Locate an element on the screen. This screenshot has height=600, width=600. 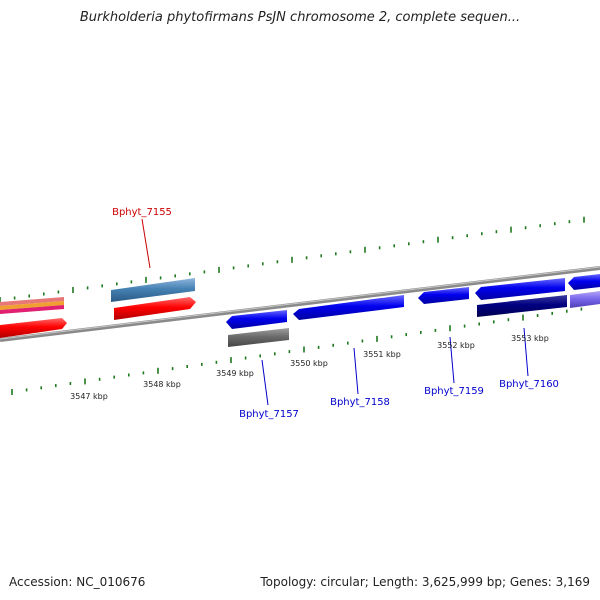
gene-arrow-blue-right is located at coordinates (584, 282).